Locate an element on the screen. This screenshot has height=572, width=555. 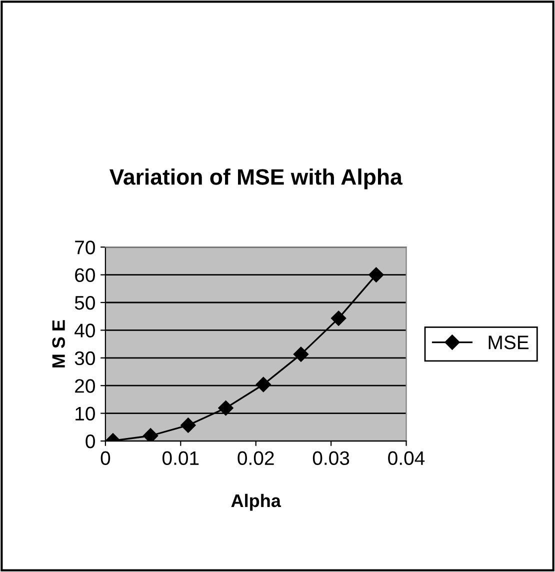
y-tick-label: 30 is located at coordinates (84, 358).